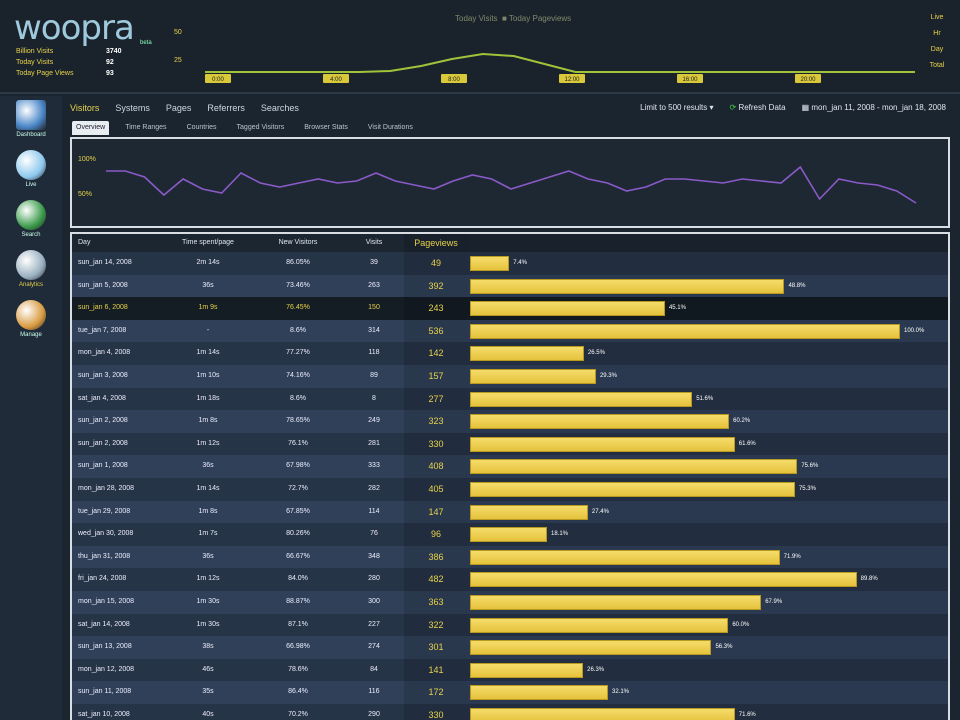 This screenshot has width=960, height=720. Describe the element at coordinates (390, 127) in the screenshot. I see `subtab-visit-durations: Visit Durations` at that location.